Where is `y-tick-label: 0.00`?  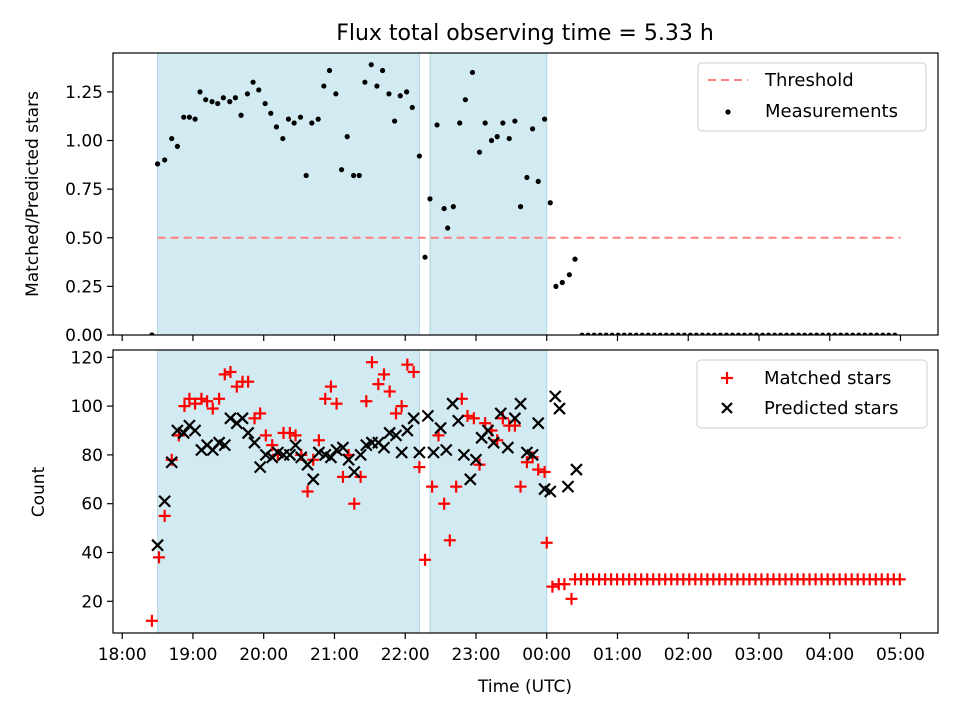 y-tick-label: 0.00 is located at coordinates (84, 336).